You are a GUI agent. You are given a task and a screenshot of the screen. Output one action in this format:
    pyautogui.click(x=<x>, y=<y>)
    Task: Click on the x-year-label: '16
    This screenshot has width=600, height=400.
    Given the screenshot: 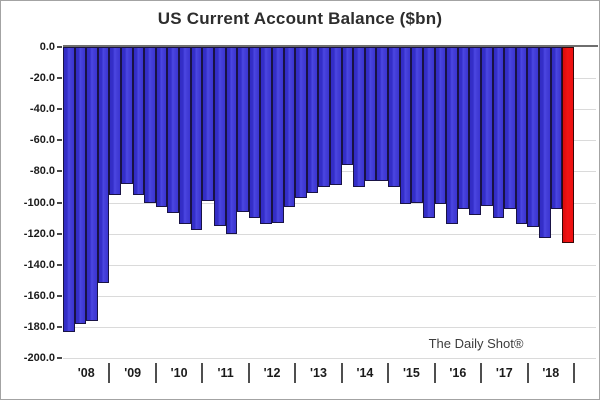 What is the action you would take?
    pyautogui.click(x=458, y=373)
    